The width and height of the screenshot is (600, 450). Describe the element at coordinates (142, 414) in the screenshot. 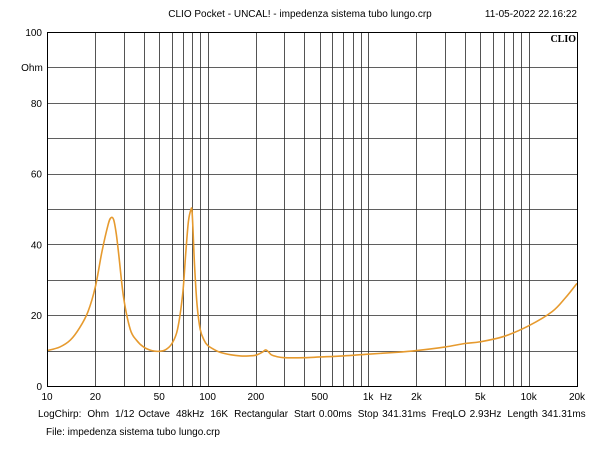

I see `param-2: 1/12 Octave` at that location.